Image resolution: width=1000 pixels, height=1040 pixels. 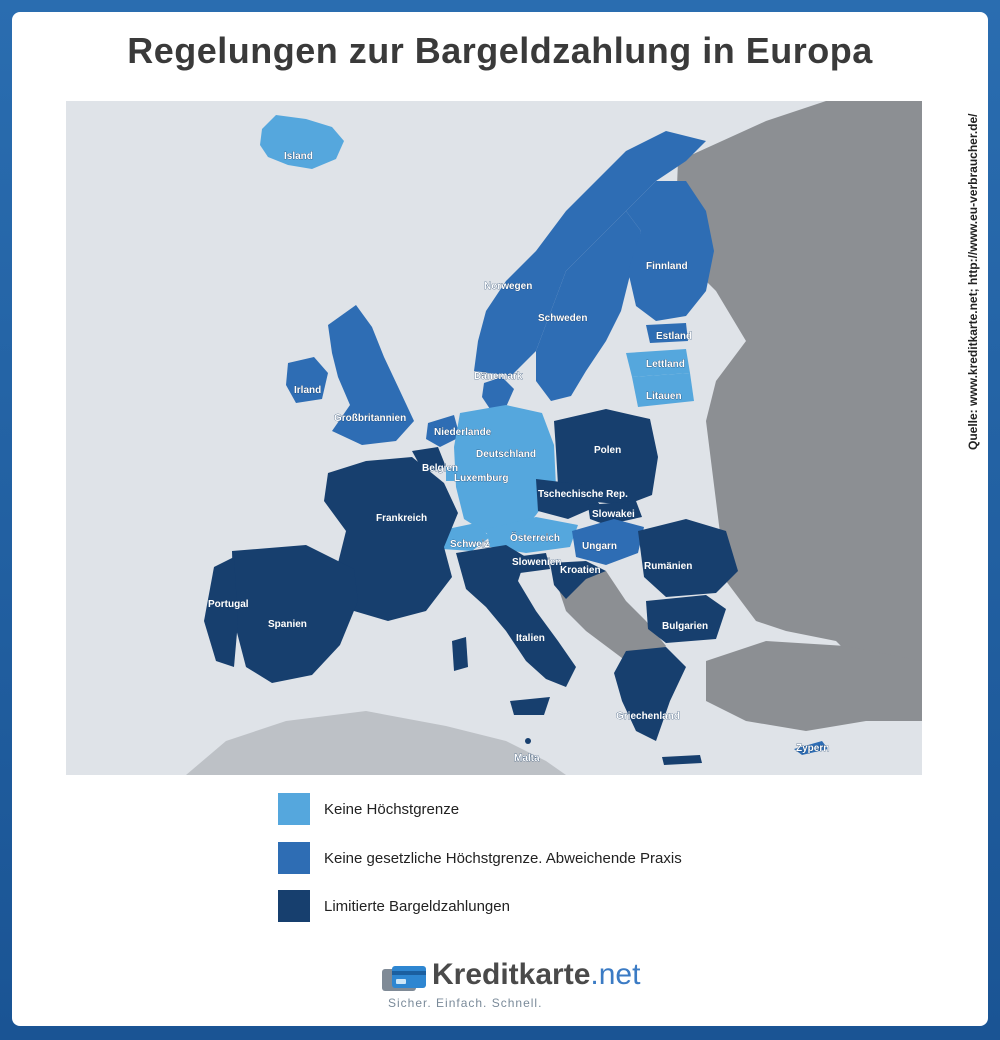 I want to click on label-ungarn: Ungarn, so click(x=599, y=546).